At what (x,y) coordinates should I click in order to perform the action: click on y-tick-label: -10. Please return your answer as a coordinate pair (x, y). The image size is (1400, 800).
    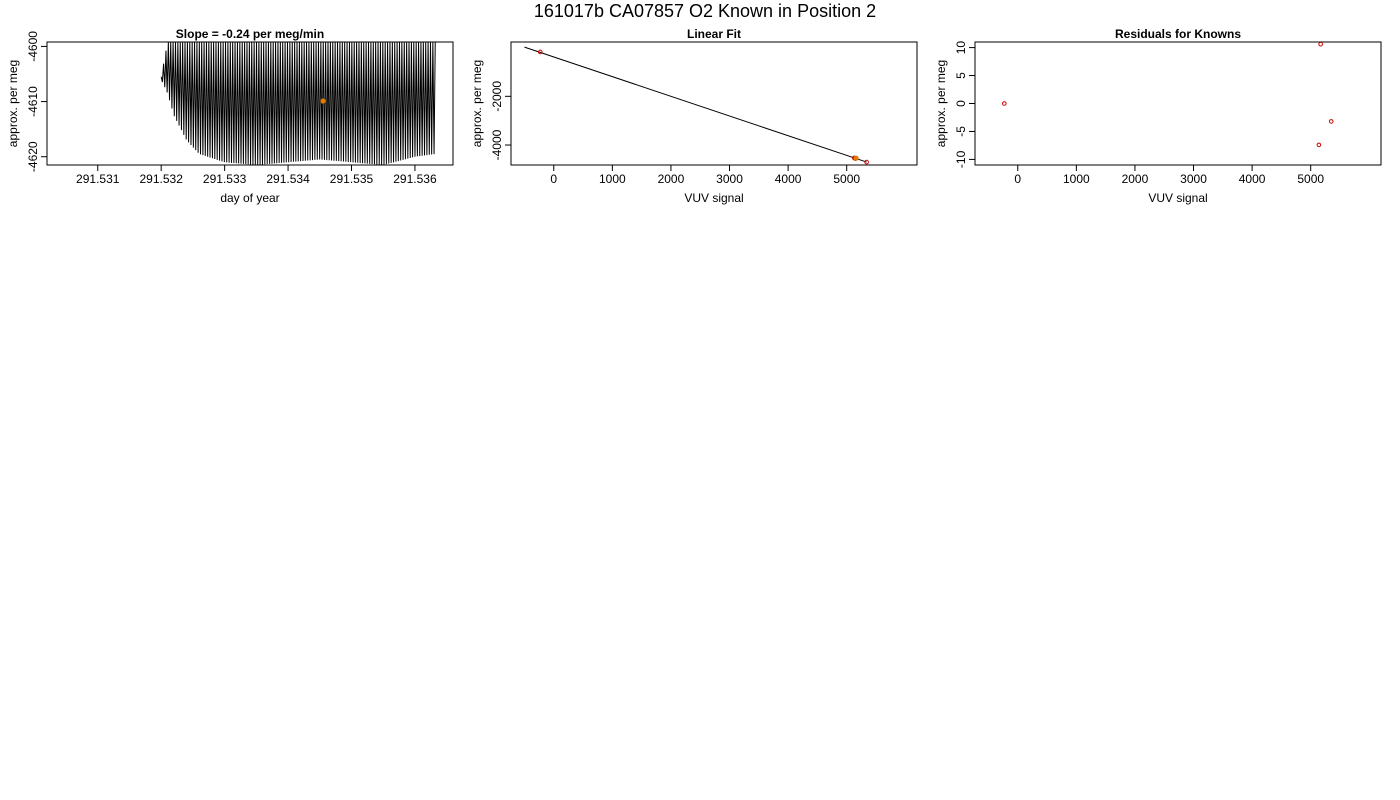
    Looking at the image, I should click on (961, 159).